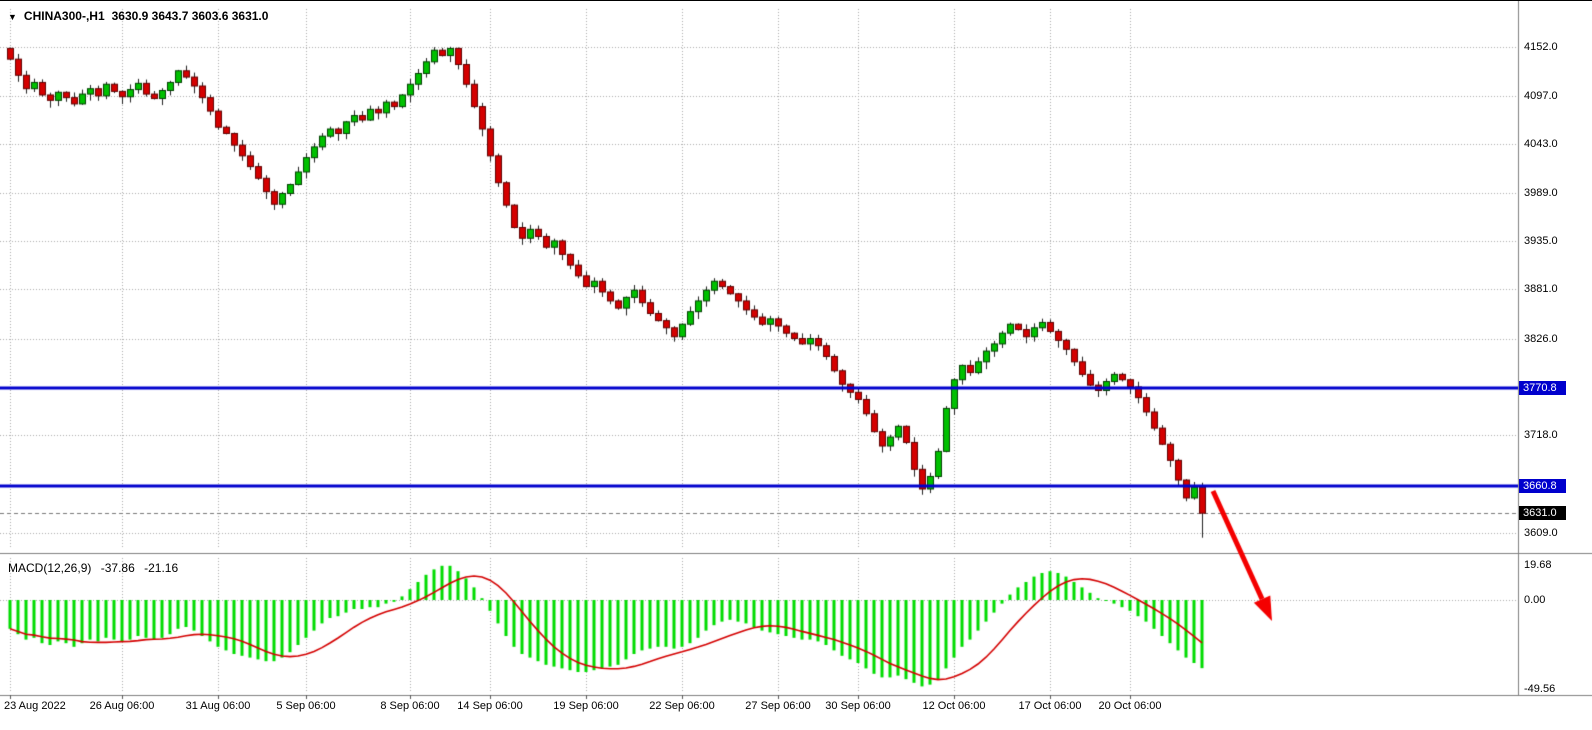 Image resolution: width=1592 pixels, height=730 pixels. I want to click on symbol-dropdown-icon: ▼, so click(12, 17).